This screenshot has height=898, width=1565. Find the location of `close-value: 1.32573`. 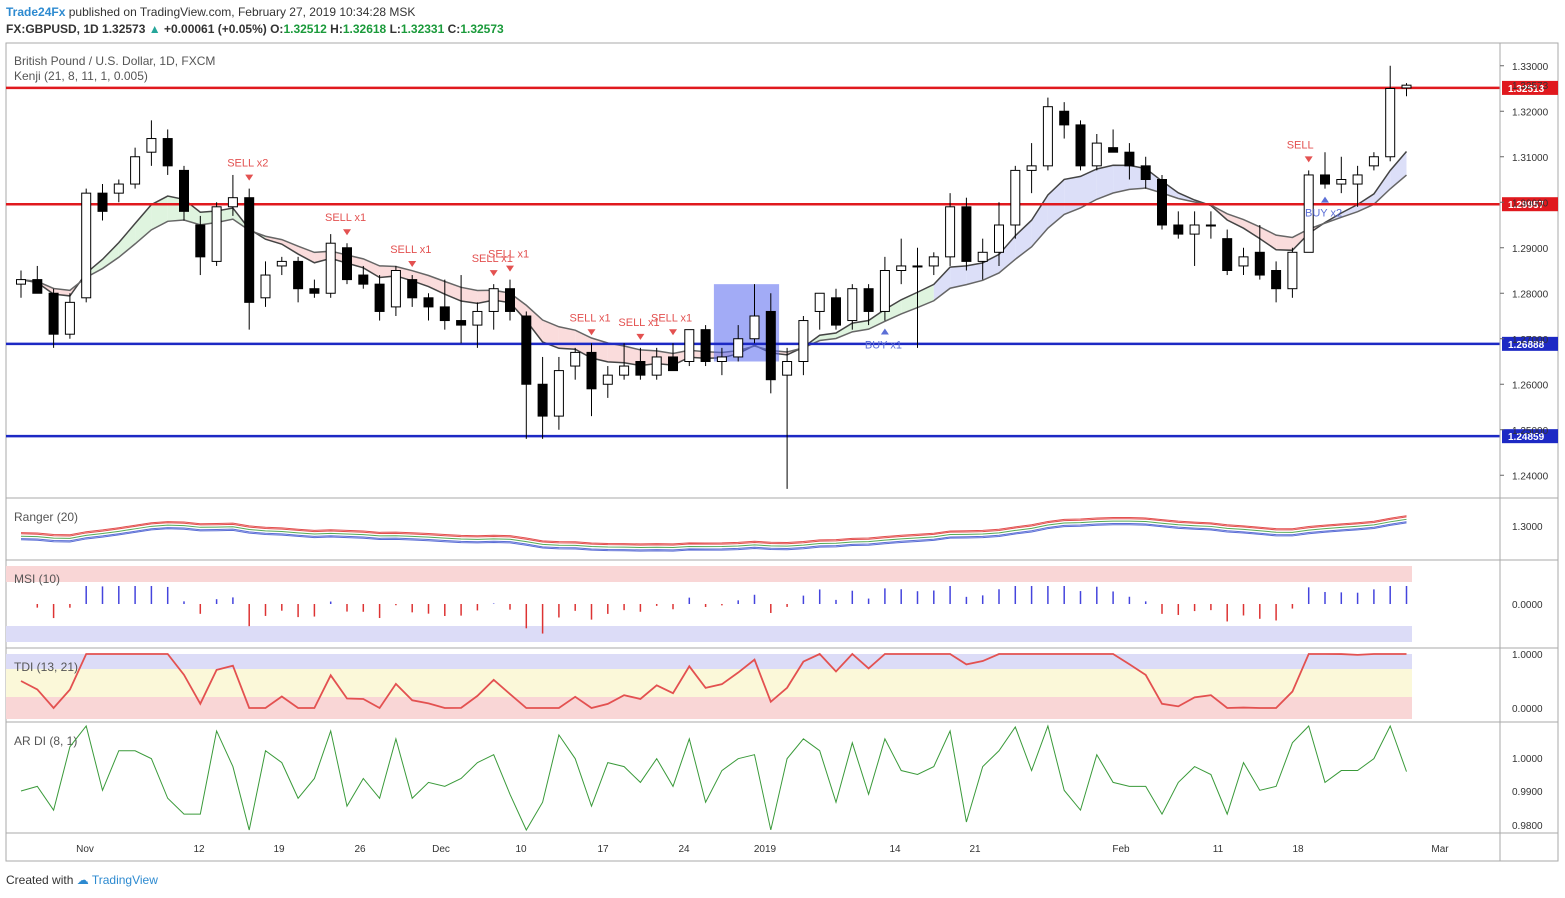

close-value: 1.32573 is located at coordinates (482, 29).